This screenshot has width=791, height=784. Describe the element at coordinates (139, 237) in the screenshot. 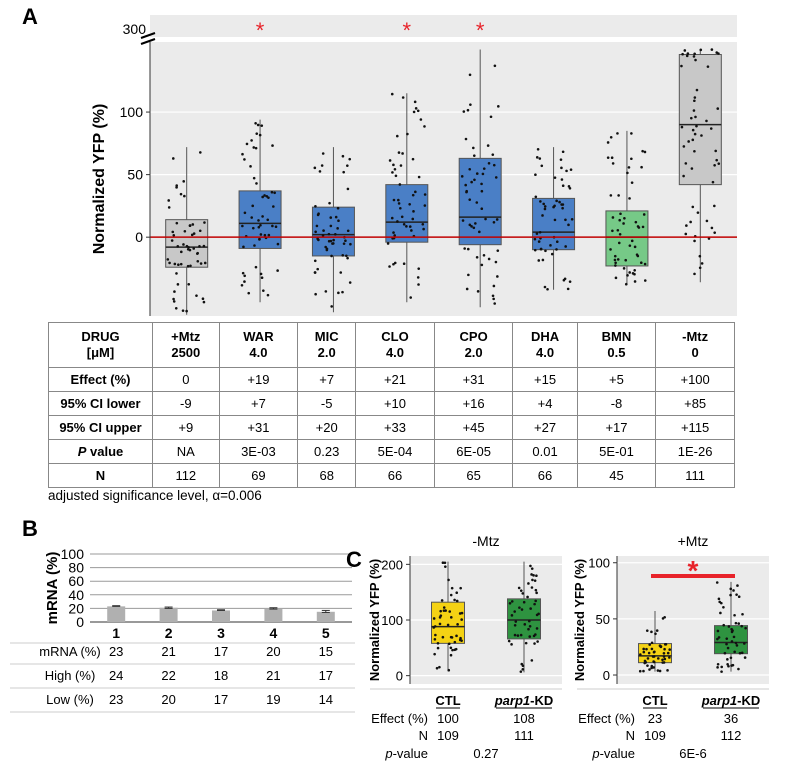

I see `y-tick-label: 0` at that location.